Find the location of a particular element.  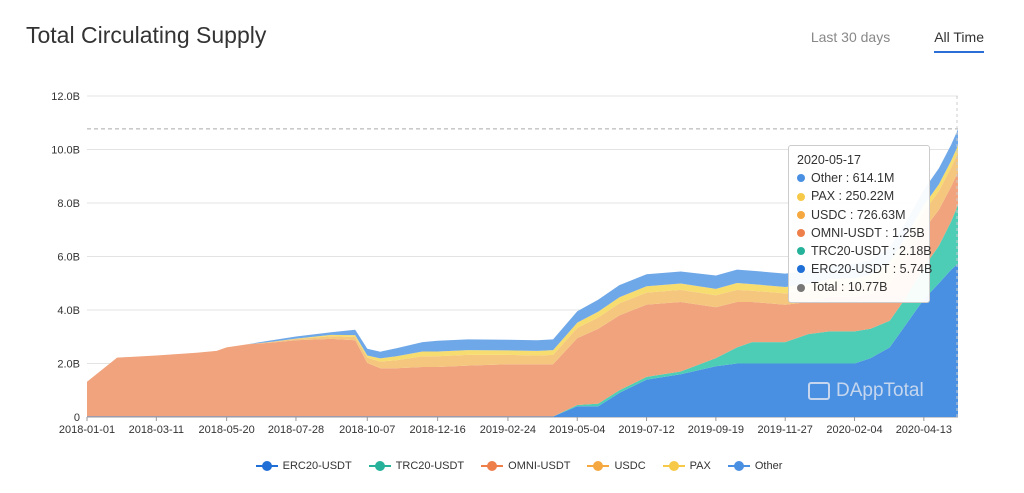

legend-label: PAX is located at coordinates (700, 466).